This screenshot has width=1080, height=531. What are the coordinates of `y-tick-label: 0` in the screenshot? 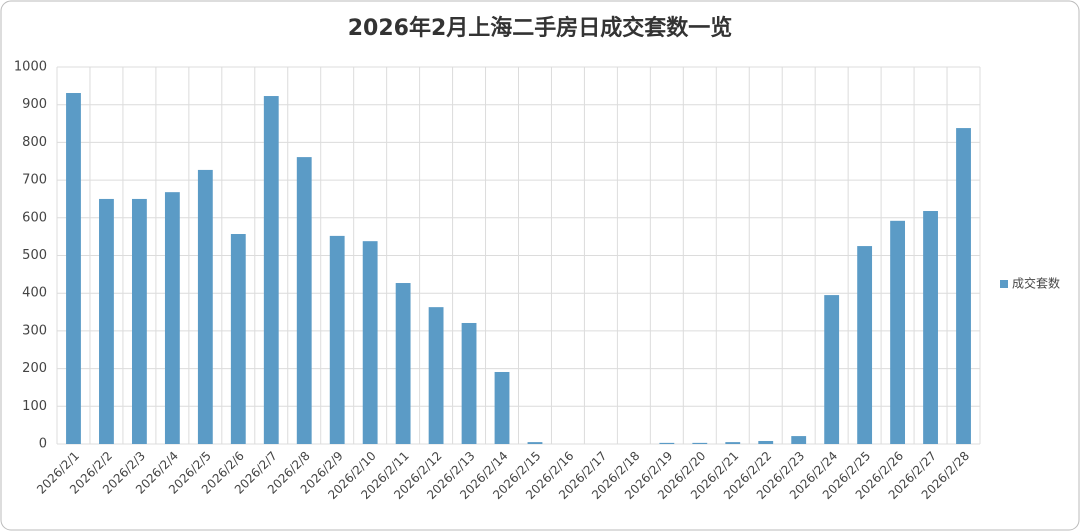 It's located at (43, 444).